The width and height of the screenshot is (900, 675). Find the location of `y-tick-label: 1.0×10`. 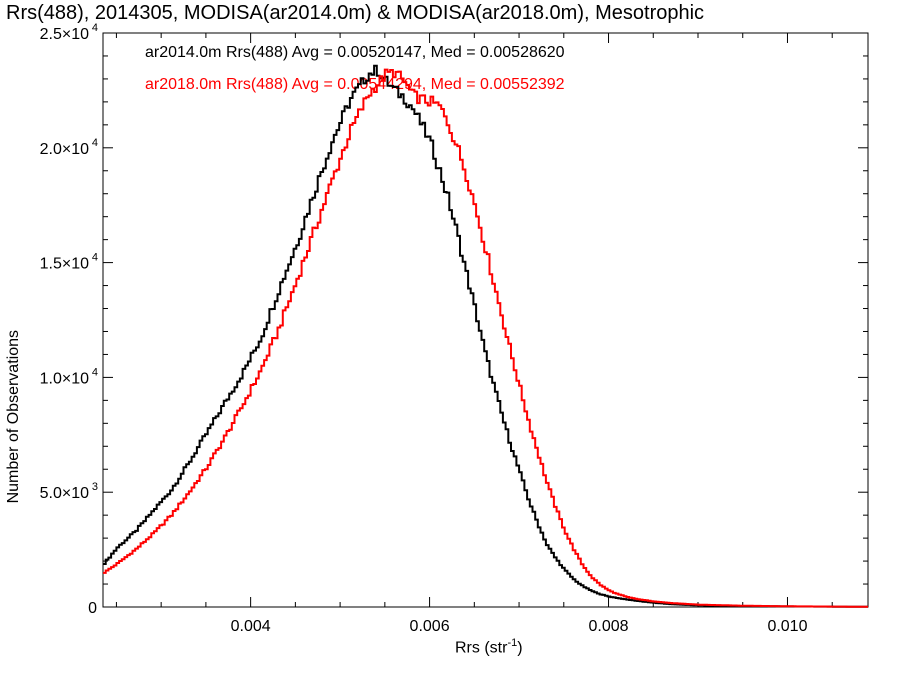

y-tick-label: 1.0×10 is located at coordinates (64, 378).